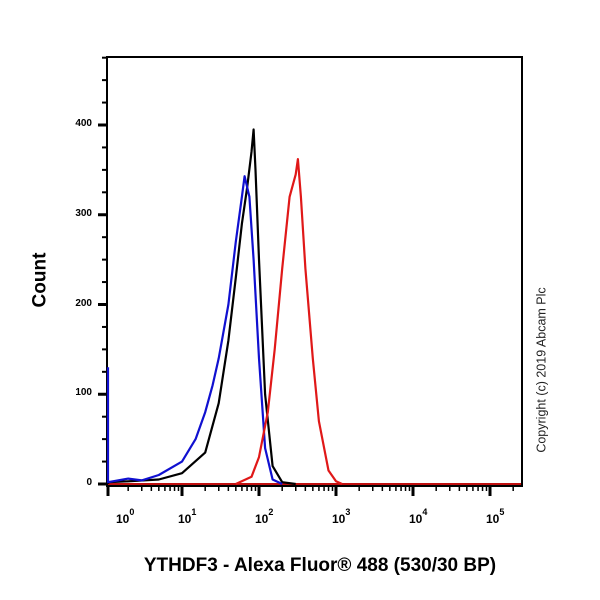  I want to click on copyright-notice: Copyright (c) 2019 Abcam Plc, so click(542, 370).